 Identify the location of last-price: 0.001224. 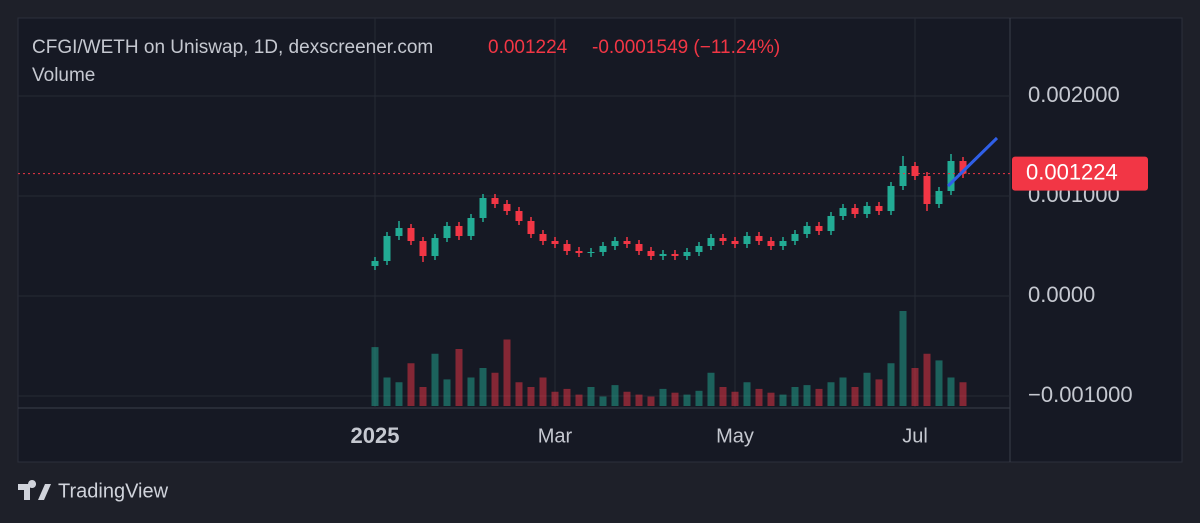
(528, 47).